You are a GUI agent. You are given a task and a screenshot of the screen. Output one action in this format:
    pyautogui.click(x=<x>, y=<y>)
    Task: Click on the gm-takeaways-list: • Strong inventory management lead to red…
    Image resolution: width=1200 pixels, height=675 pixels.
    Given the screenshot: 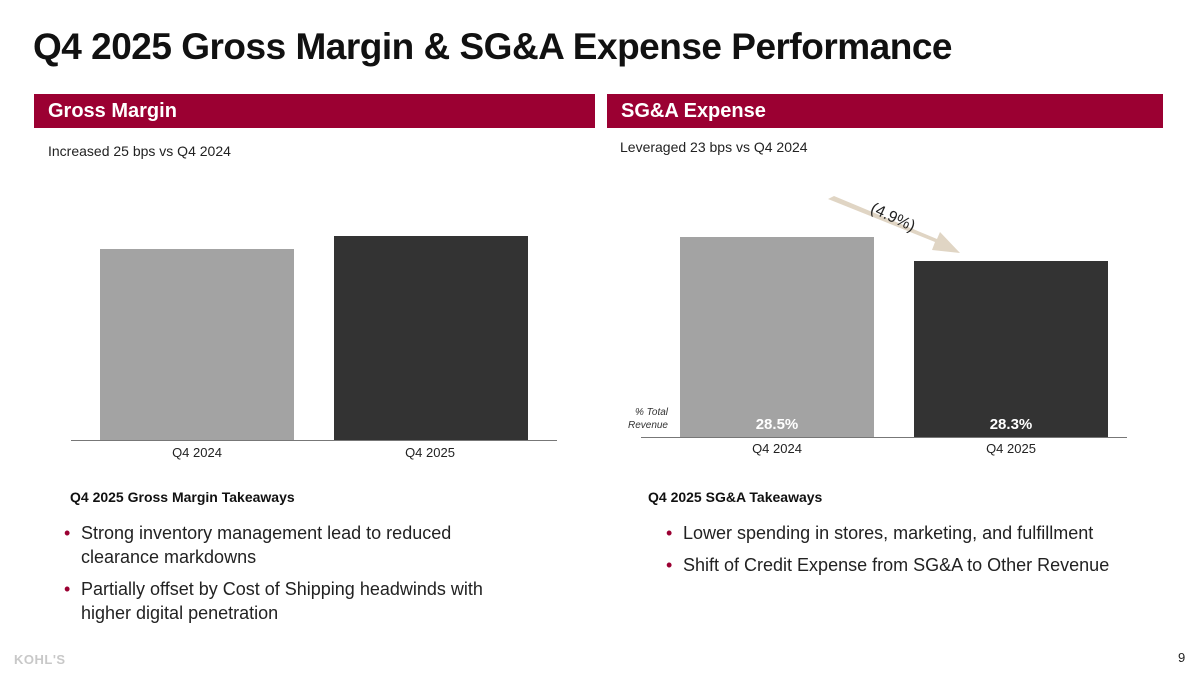 What is the action you would take?
    pyautogui.click(x=294, y=573)
    